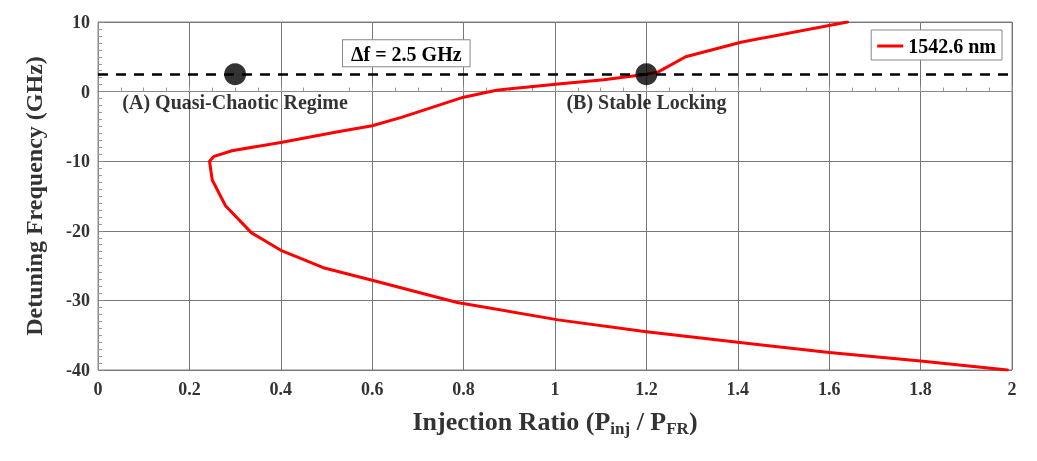 This screenshot has height=461, width=1037. Describe the element at coordinates (98, 389) in the screenshot. I see `x-tick-label: 0` at that location.